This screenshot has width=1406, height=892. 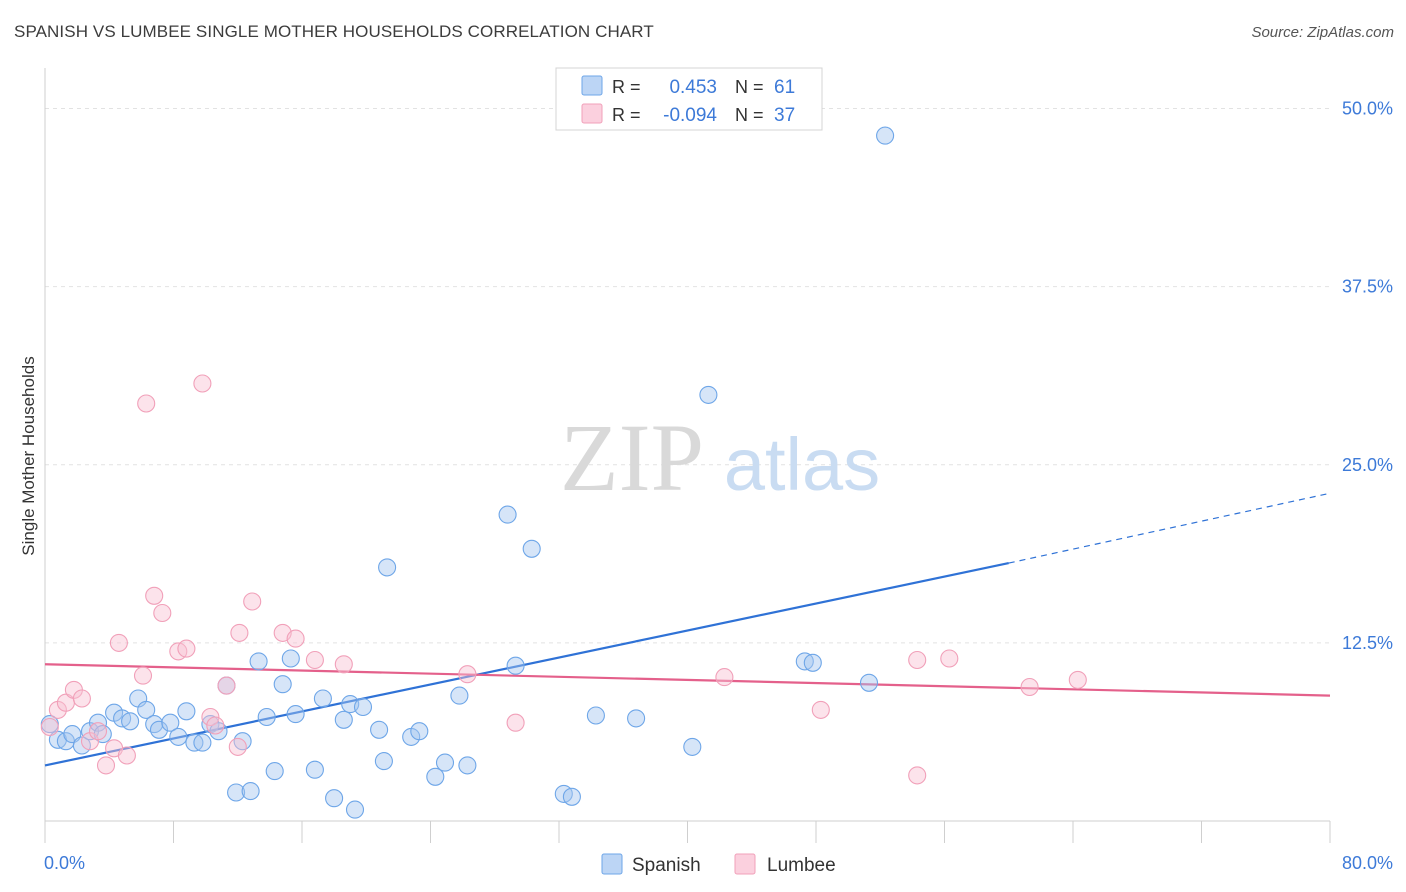 I want to click on source-label: Source: ZipAtlas.com, so click(x=1322, y=32).